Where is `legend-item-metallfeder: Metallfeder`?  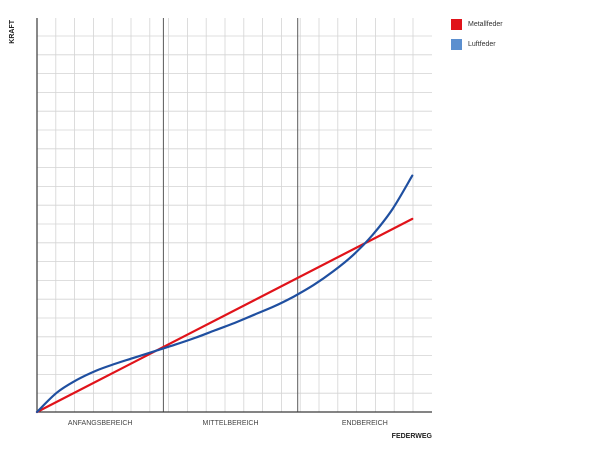 legend-item-metallfeder: Metallfeder is located at coordinates (477, 24).